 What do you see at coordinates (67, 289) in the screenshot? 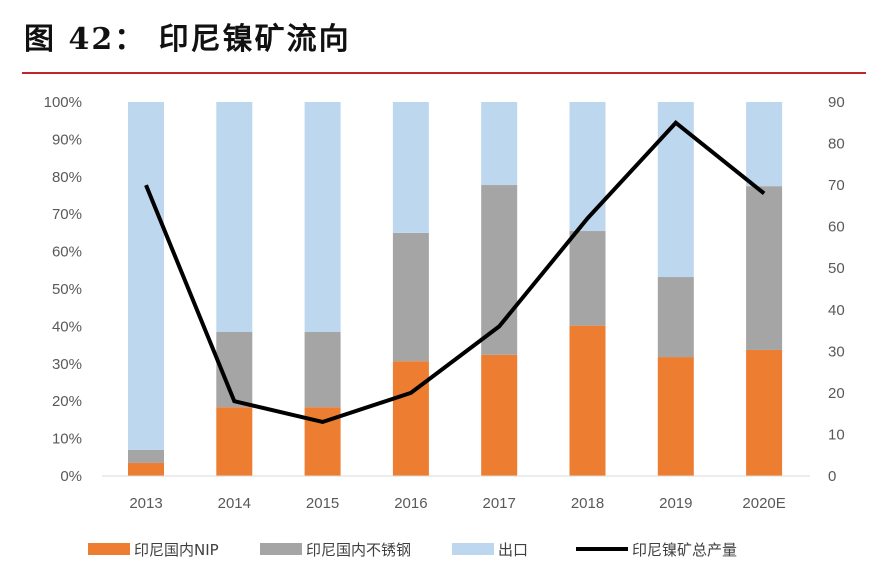
I see `left-tick-label: 50%` at bounding box center [67, 289].